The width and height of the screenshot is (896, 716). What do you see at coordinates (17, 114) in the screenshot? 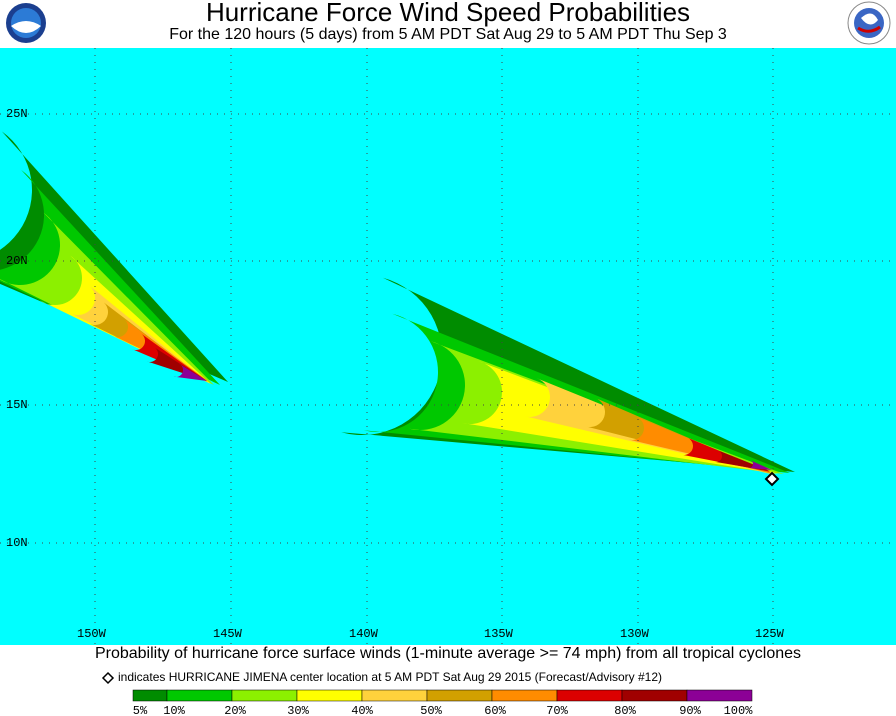
I see `lat-label: 25N` at bounding box center [17, 114].